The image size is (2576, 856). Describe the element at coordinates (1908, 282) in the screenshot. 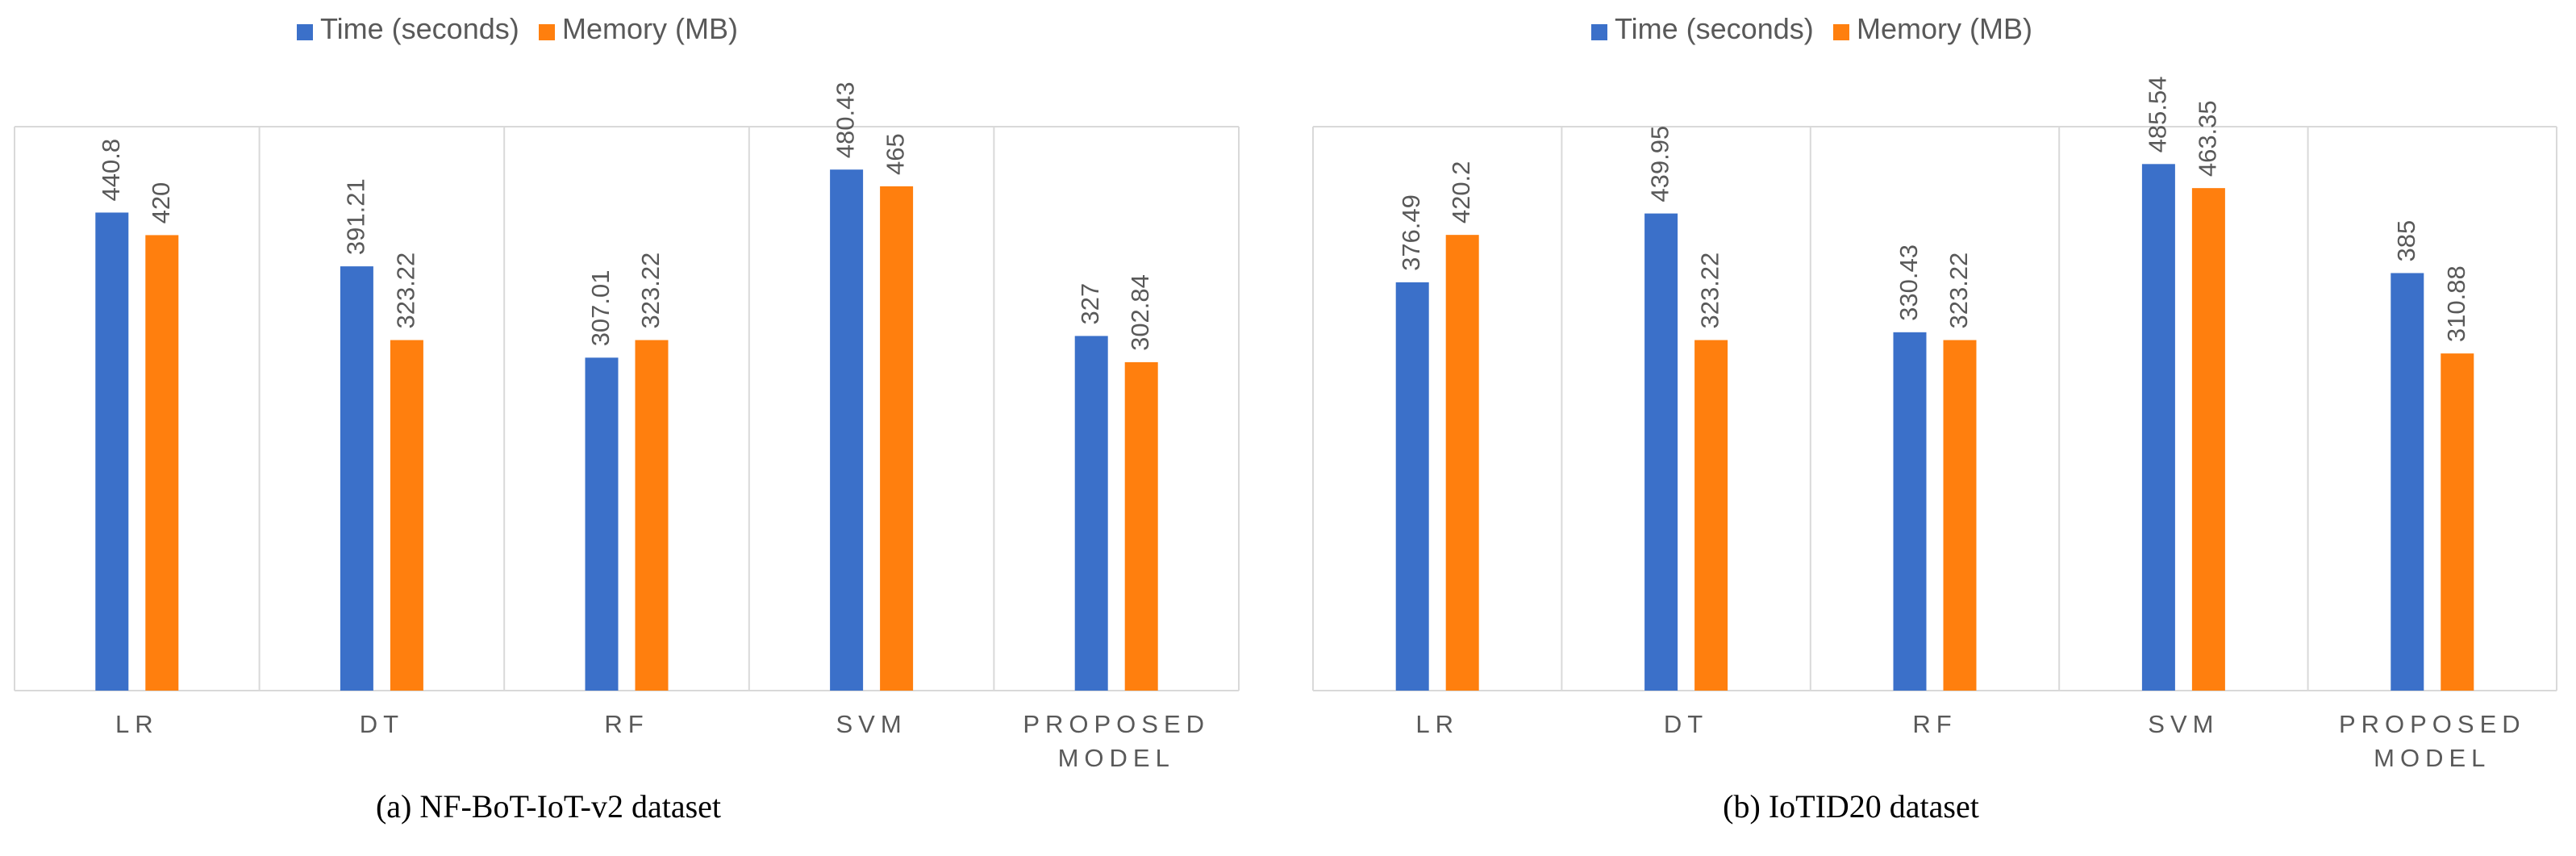

I see `data-label: 330.43` at that location.